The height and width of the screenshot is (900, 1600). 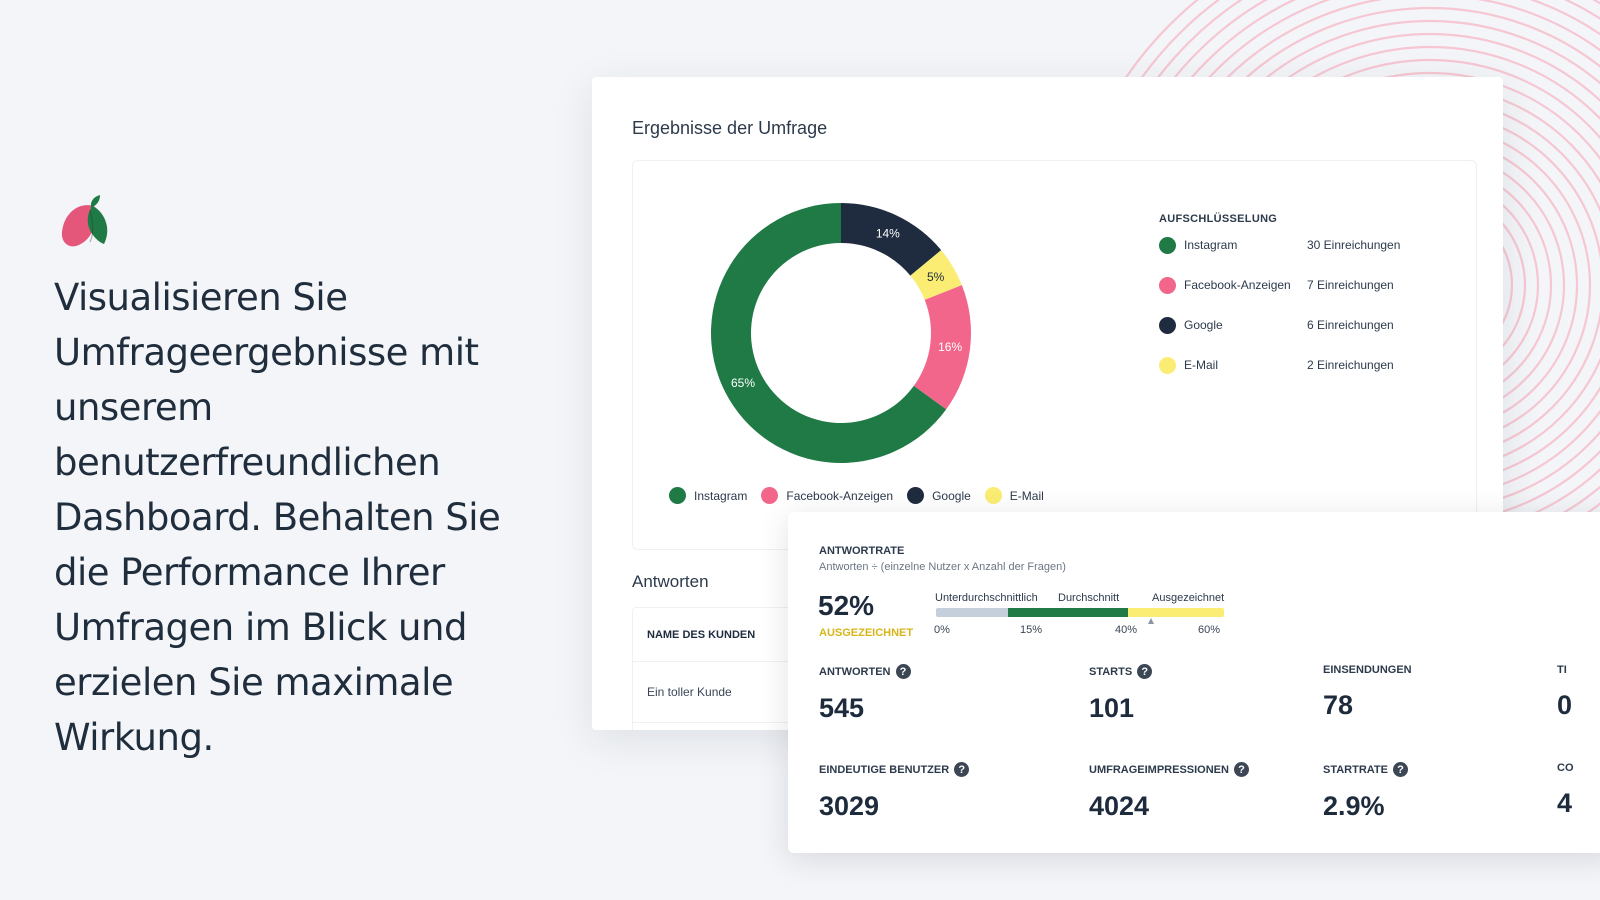 What do you see at coordinates (1565, 705) in the screenshot?
I see `stat-value: 0` at bounding box center [1565, 705].